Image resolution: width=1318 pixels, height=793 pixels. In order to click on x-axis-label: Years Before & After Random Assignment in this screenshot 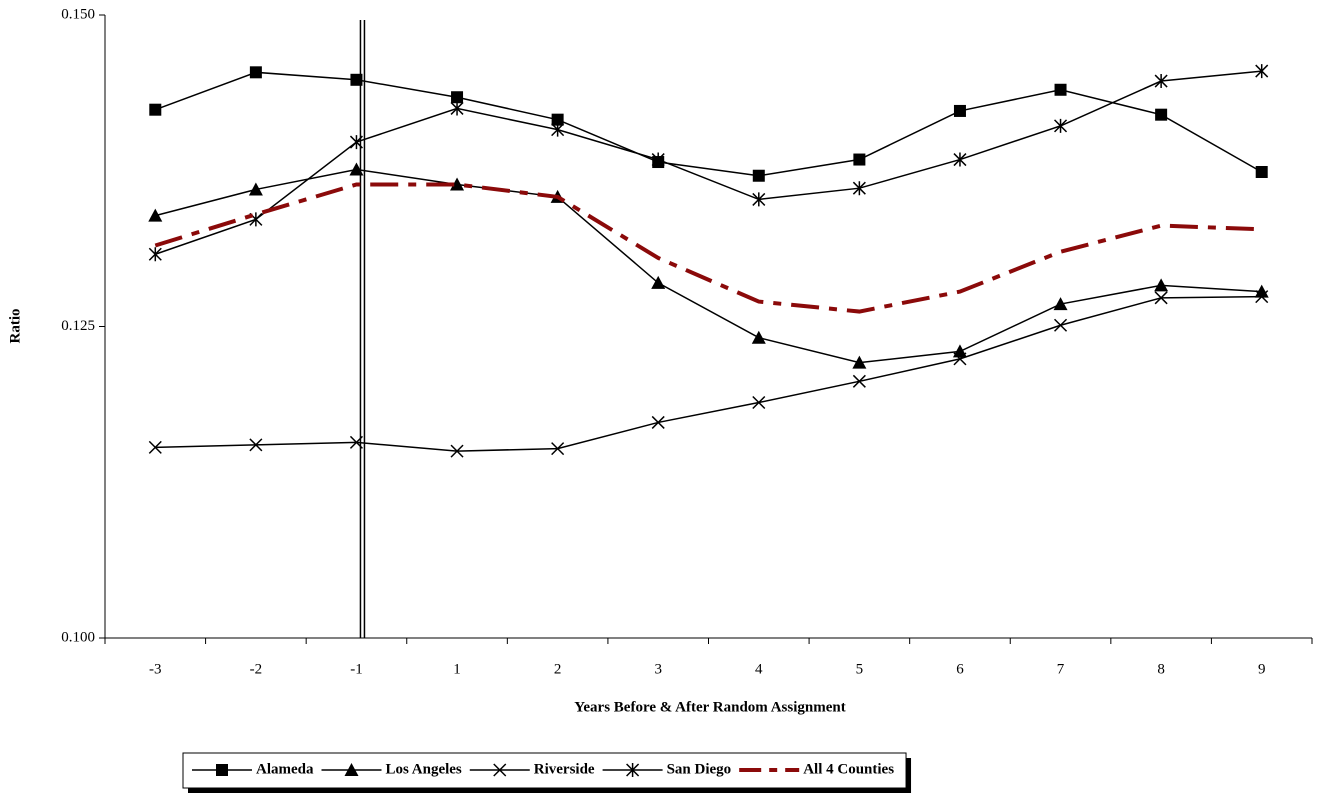, I will do `click(710, 707)`.